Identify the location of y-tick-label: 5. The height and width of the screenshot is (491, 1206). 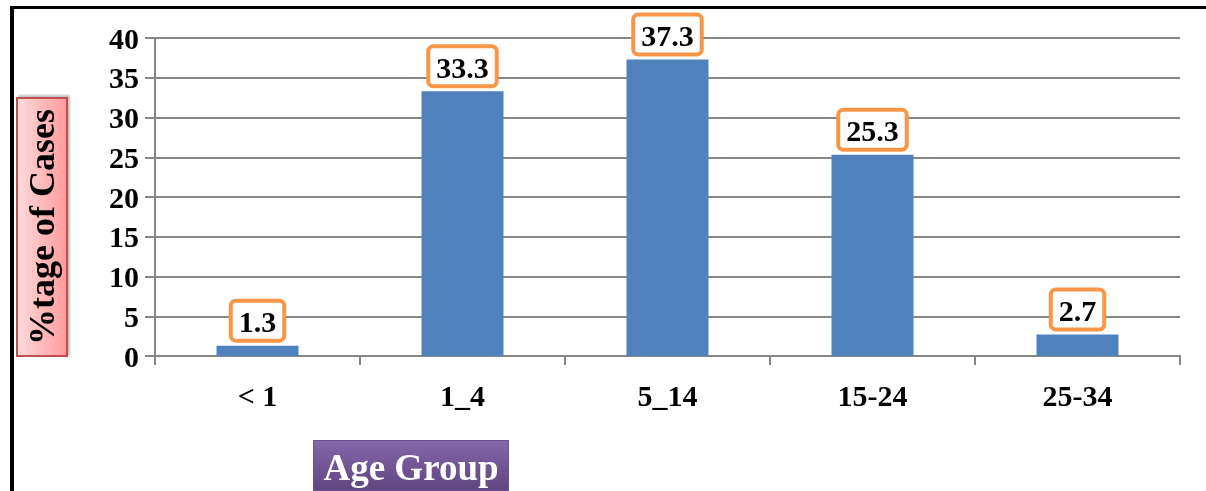
(131, 316).